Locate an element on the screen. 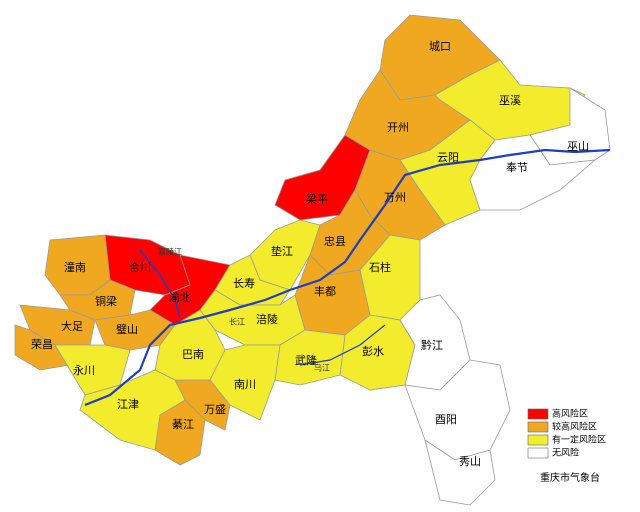 The height and width of the screenshot is (512, 640). region-label: 合川 is located at coordinates (140, 267).